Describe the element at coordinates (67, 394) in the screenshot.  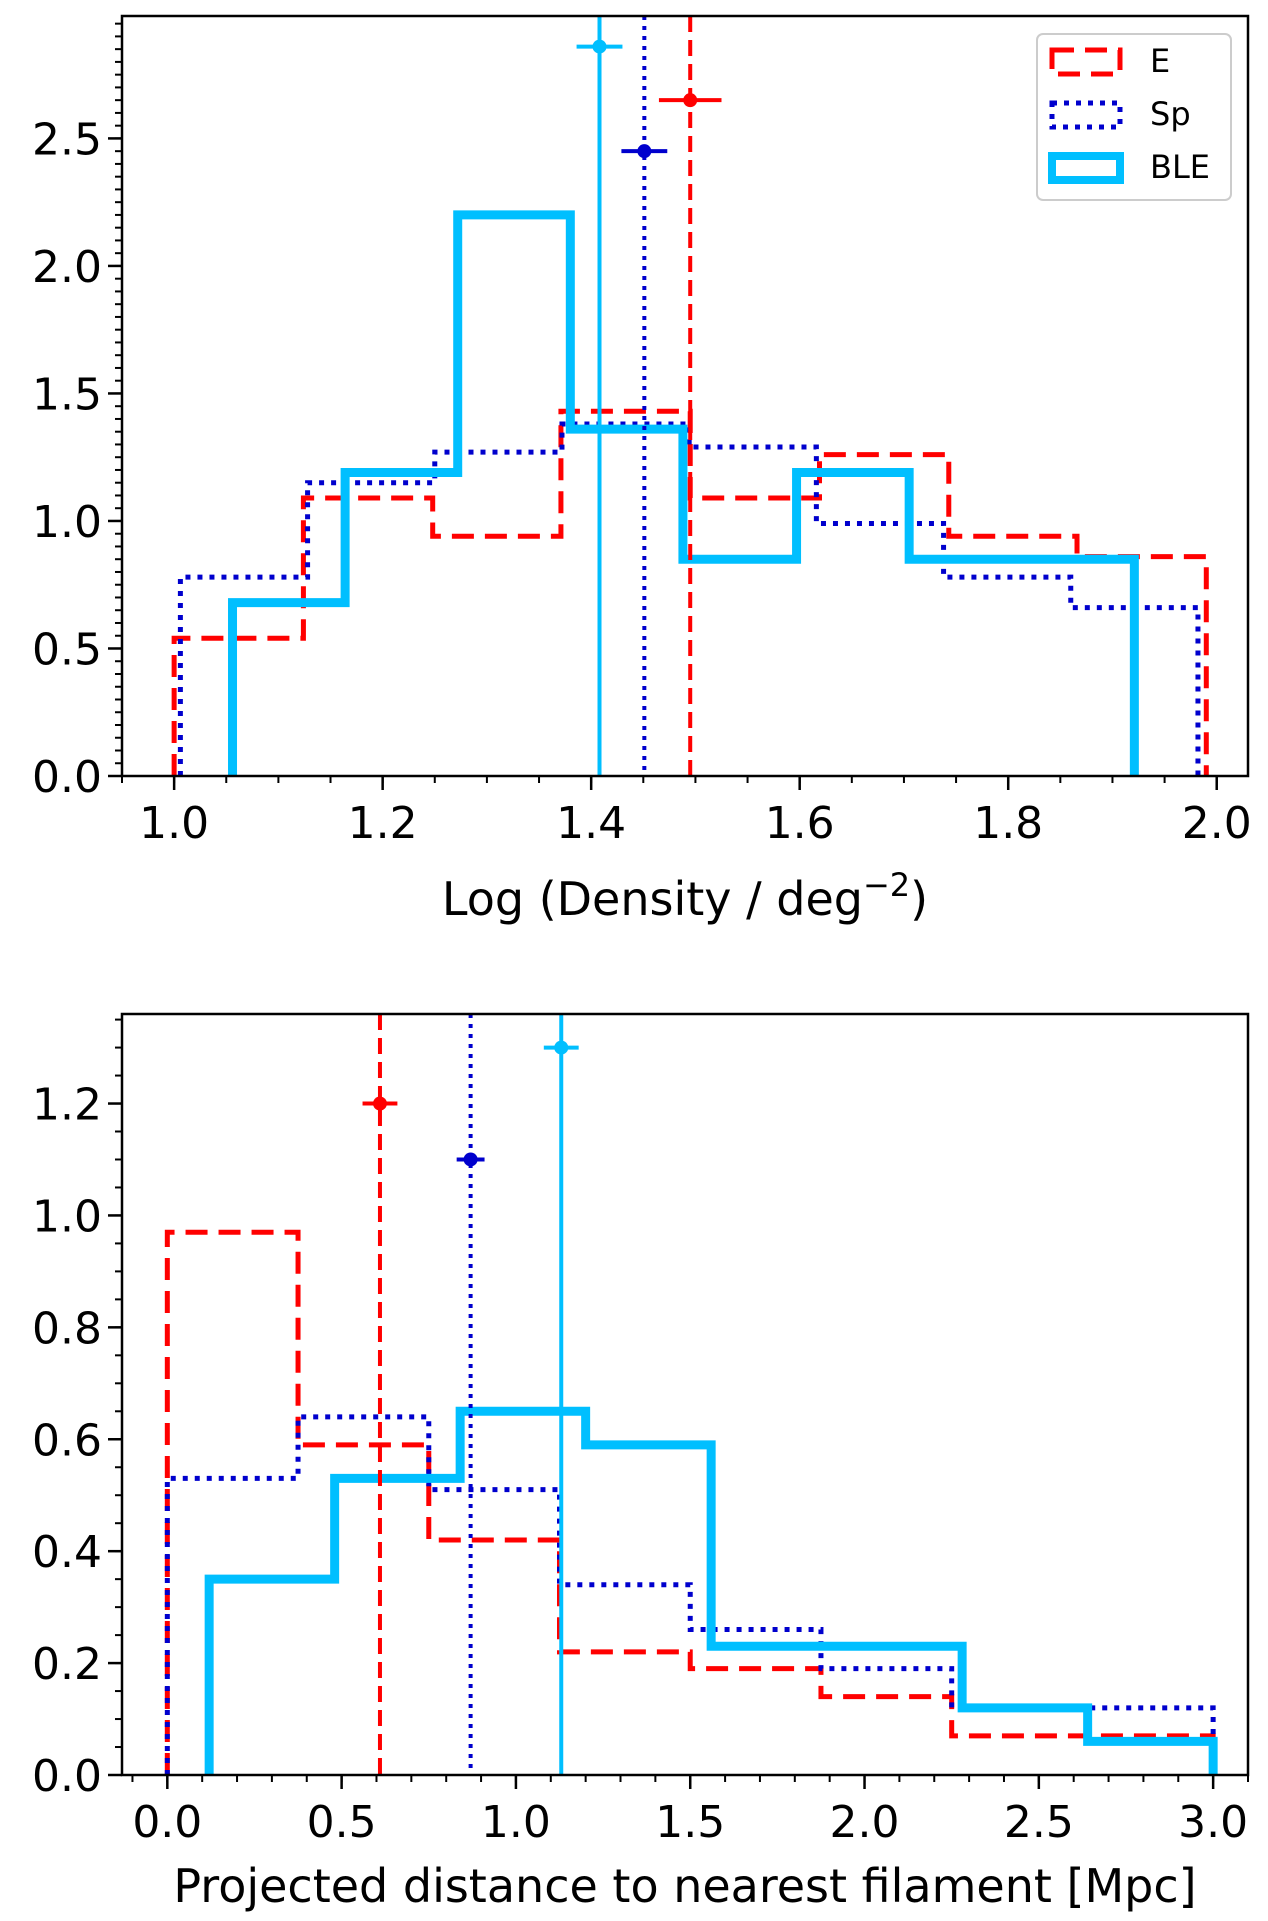
I see `y-tick-label: 1.5` at that location.